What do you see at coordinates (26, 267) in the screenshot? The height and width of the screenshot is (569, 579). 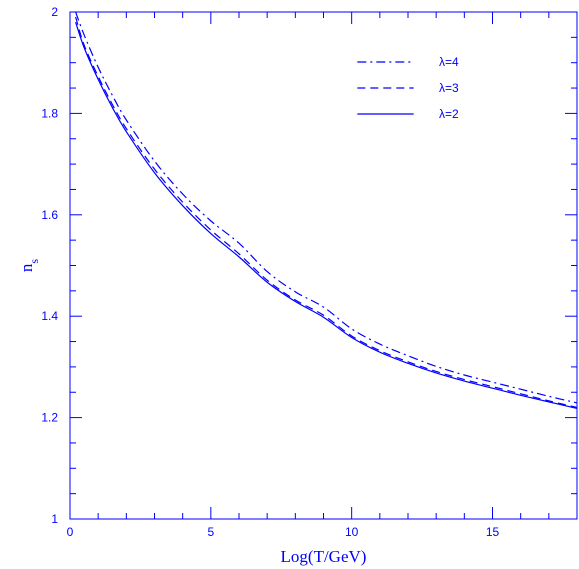 I see `y-axis-title-main: n` at bounding box center [26, 267].